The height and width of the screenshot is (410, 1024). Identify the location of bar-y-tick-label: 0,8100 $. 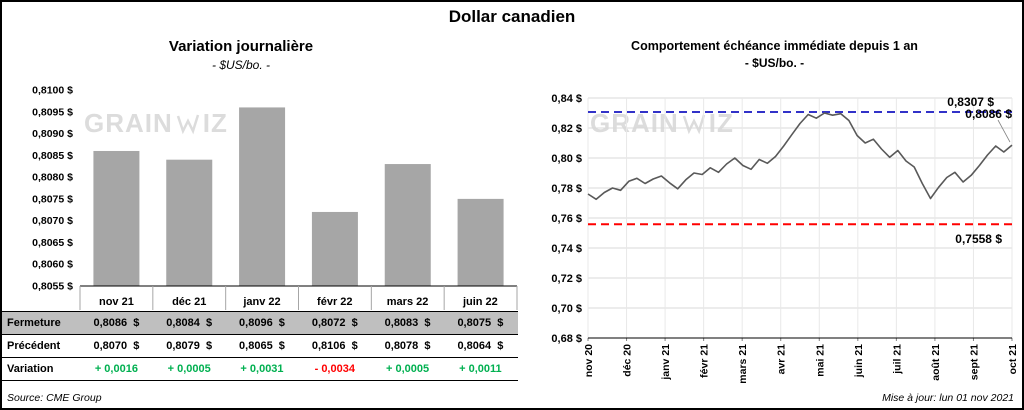
(52, 91).